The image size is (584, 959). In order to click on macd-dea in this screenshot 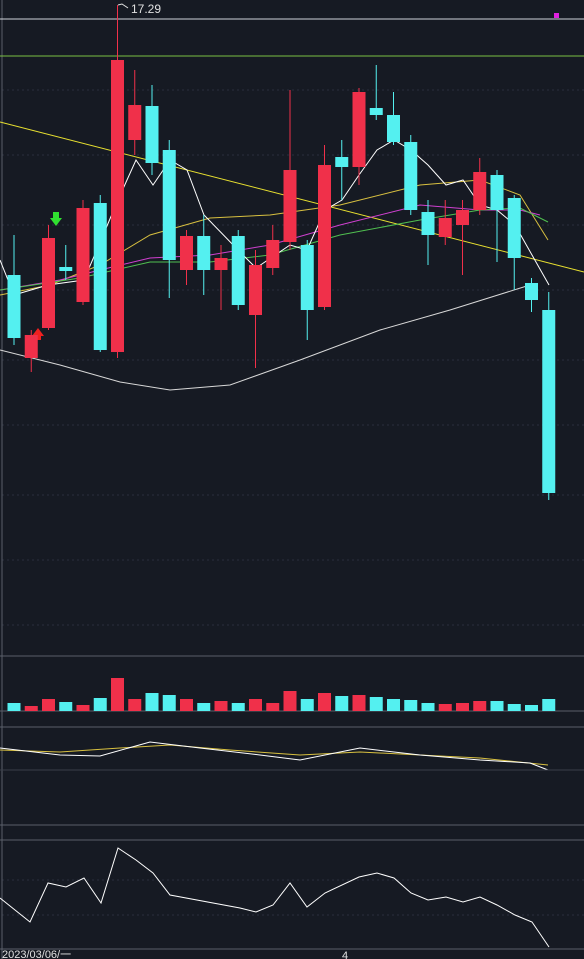, I will do `click(274, 755)`.